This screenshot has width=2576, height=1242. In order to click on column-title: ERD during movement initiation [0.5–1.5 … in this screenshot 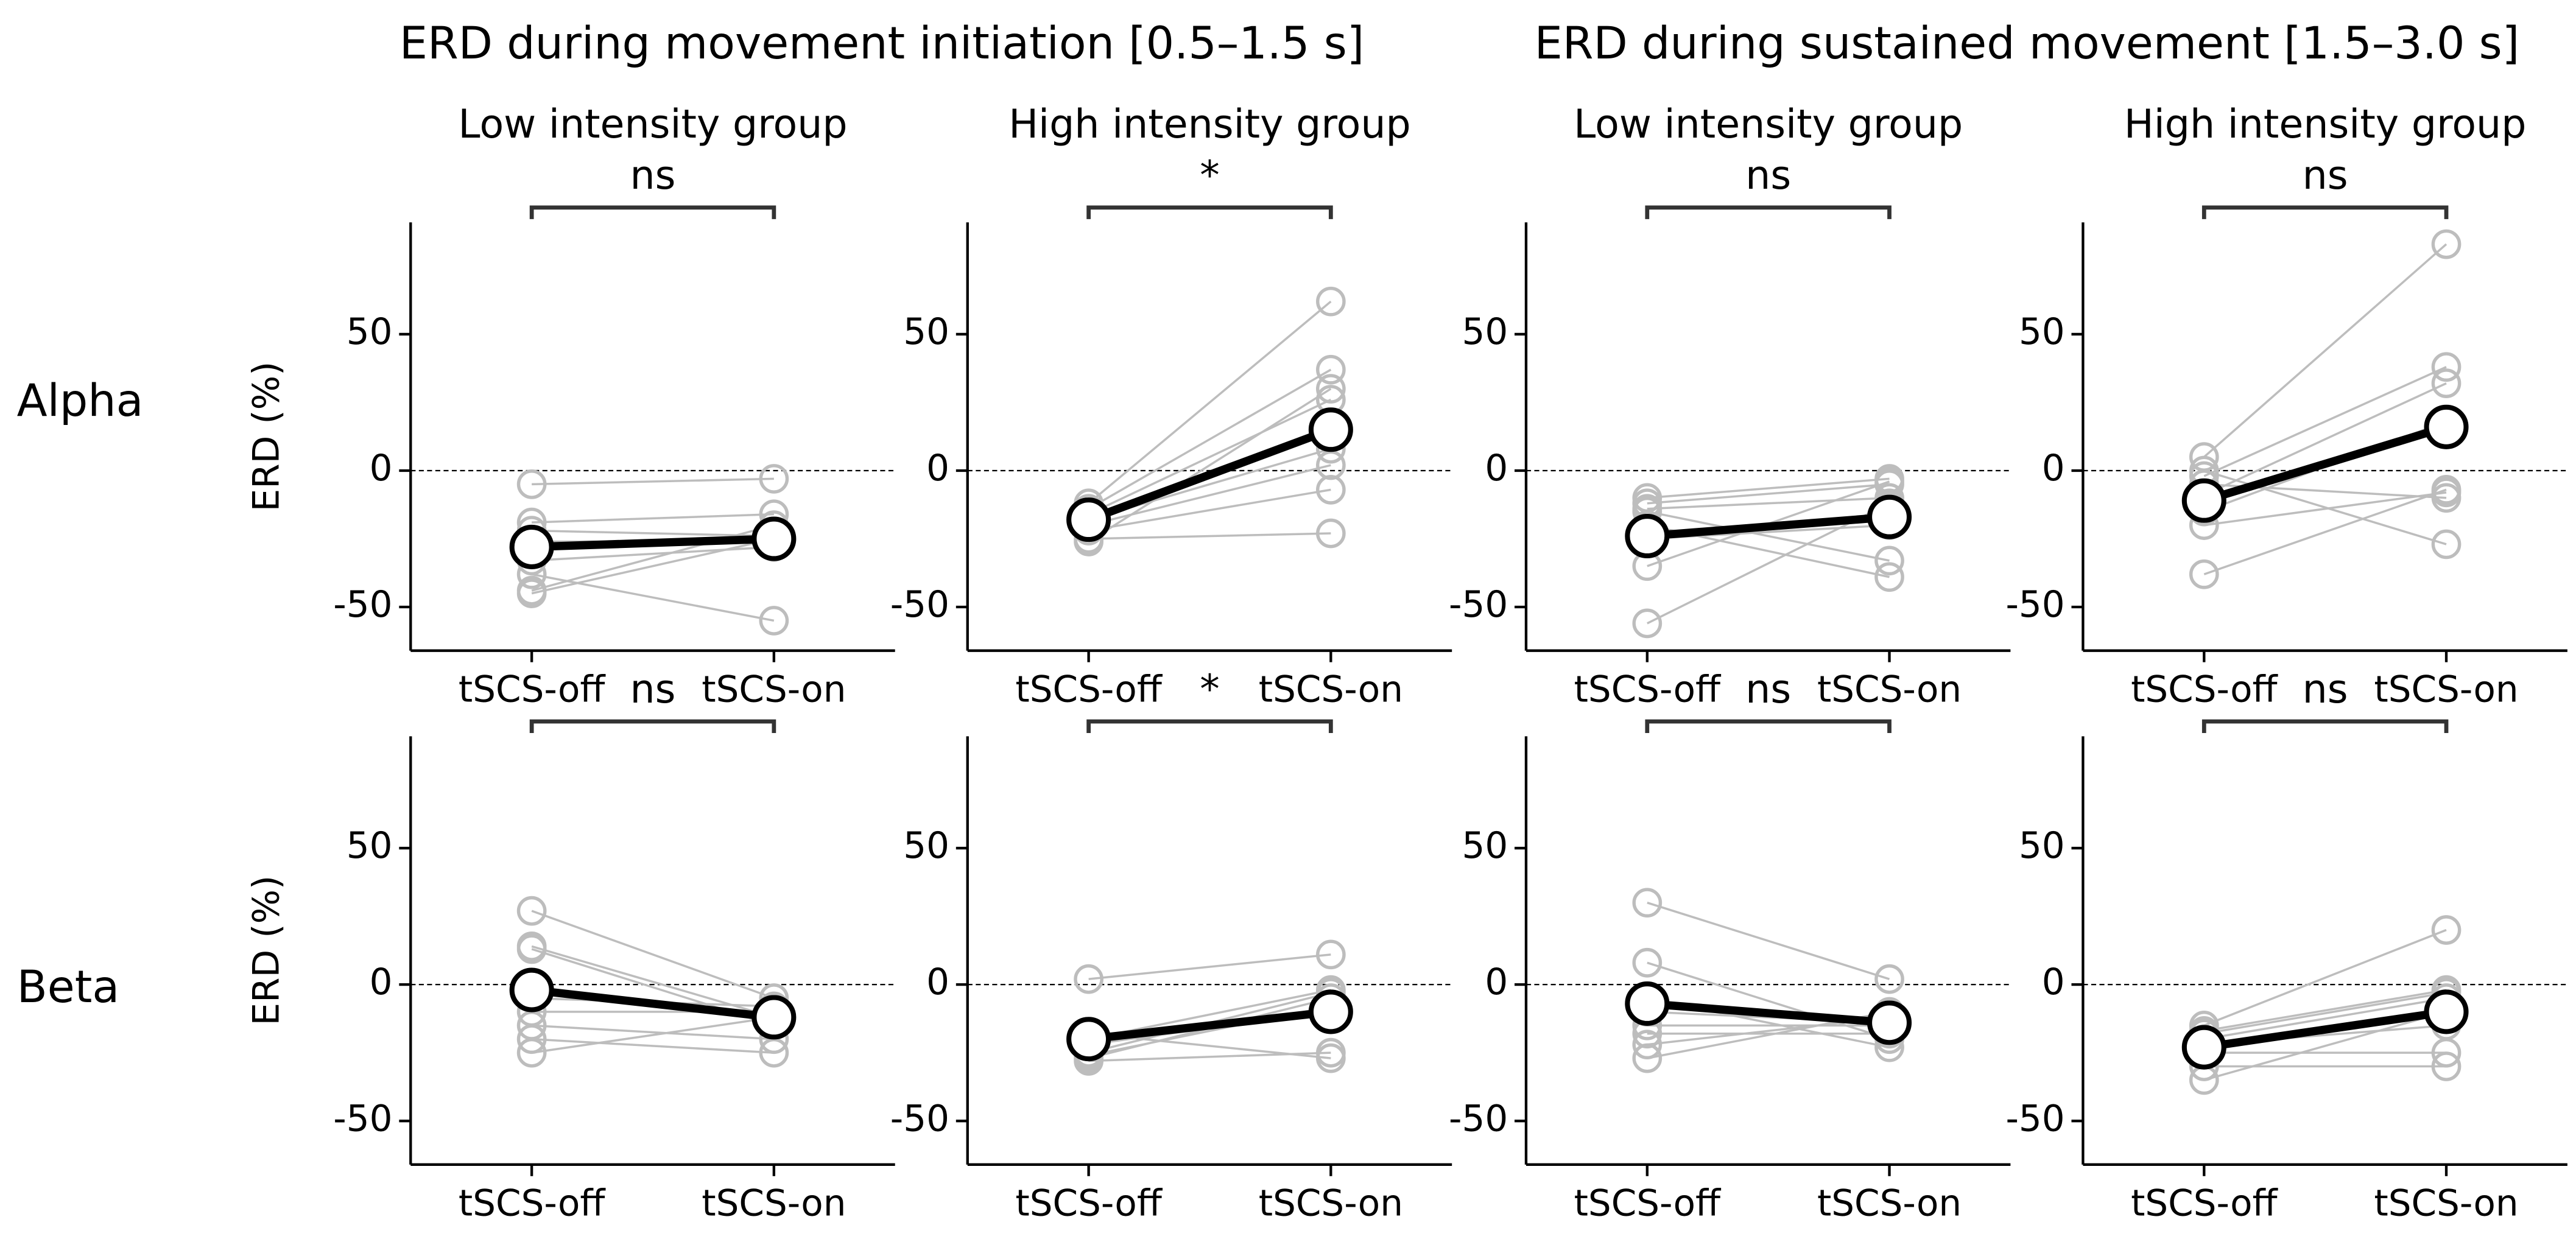, I will do `click(881, 43)`.